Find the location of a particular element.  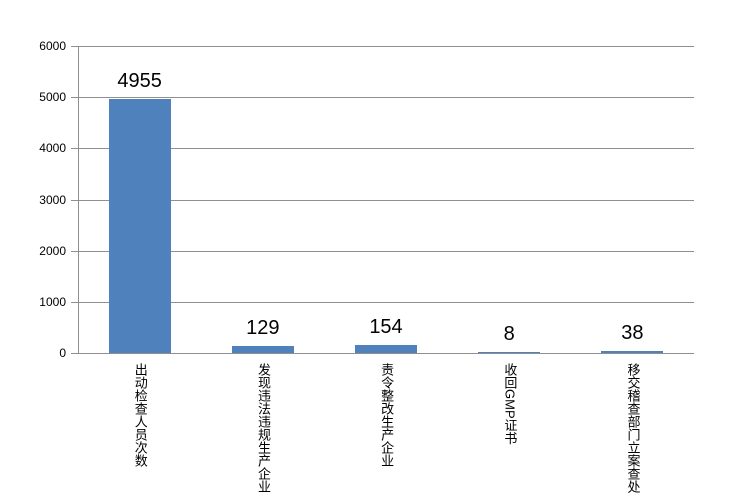

x-axis-category-label: 移交稽查部门立案查处 is located at coordinates (633, 428).